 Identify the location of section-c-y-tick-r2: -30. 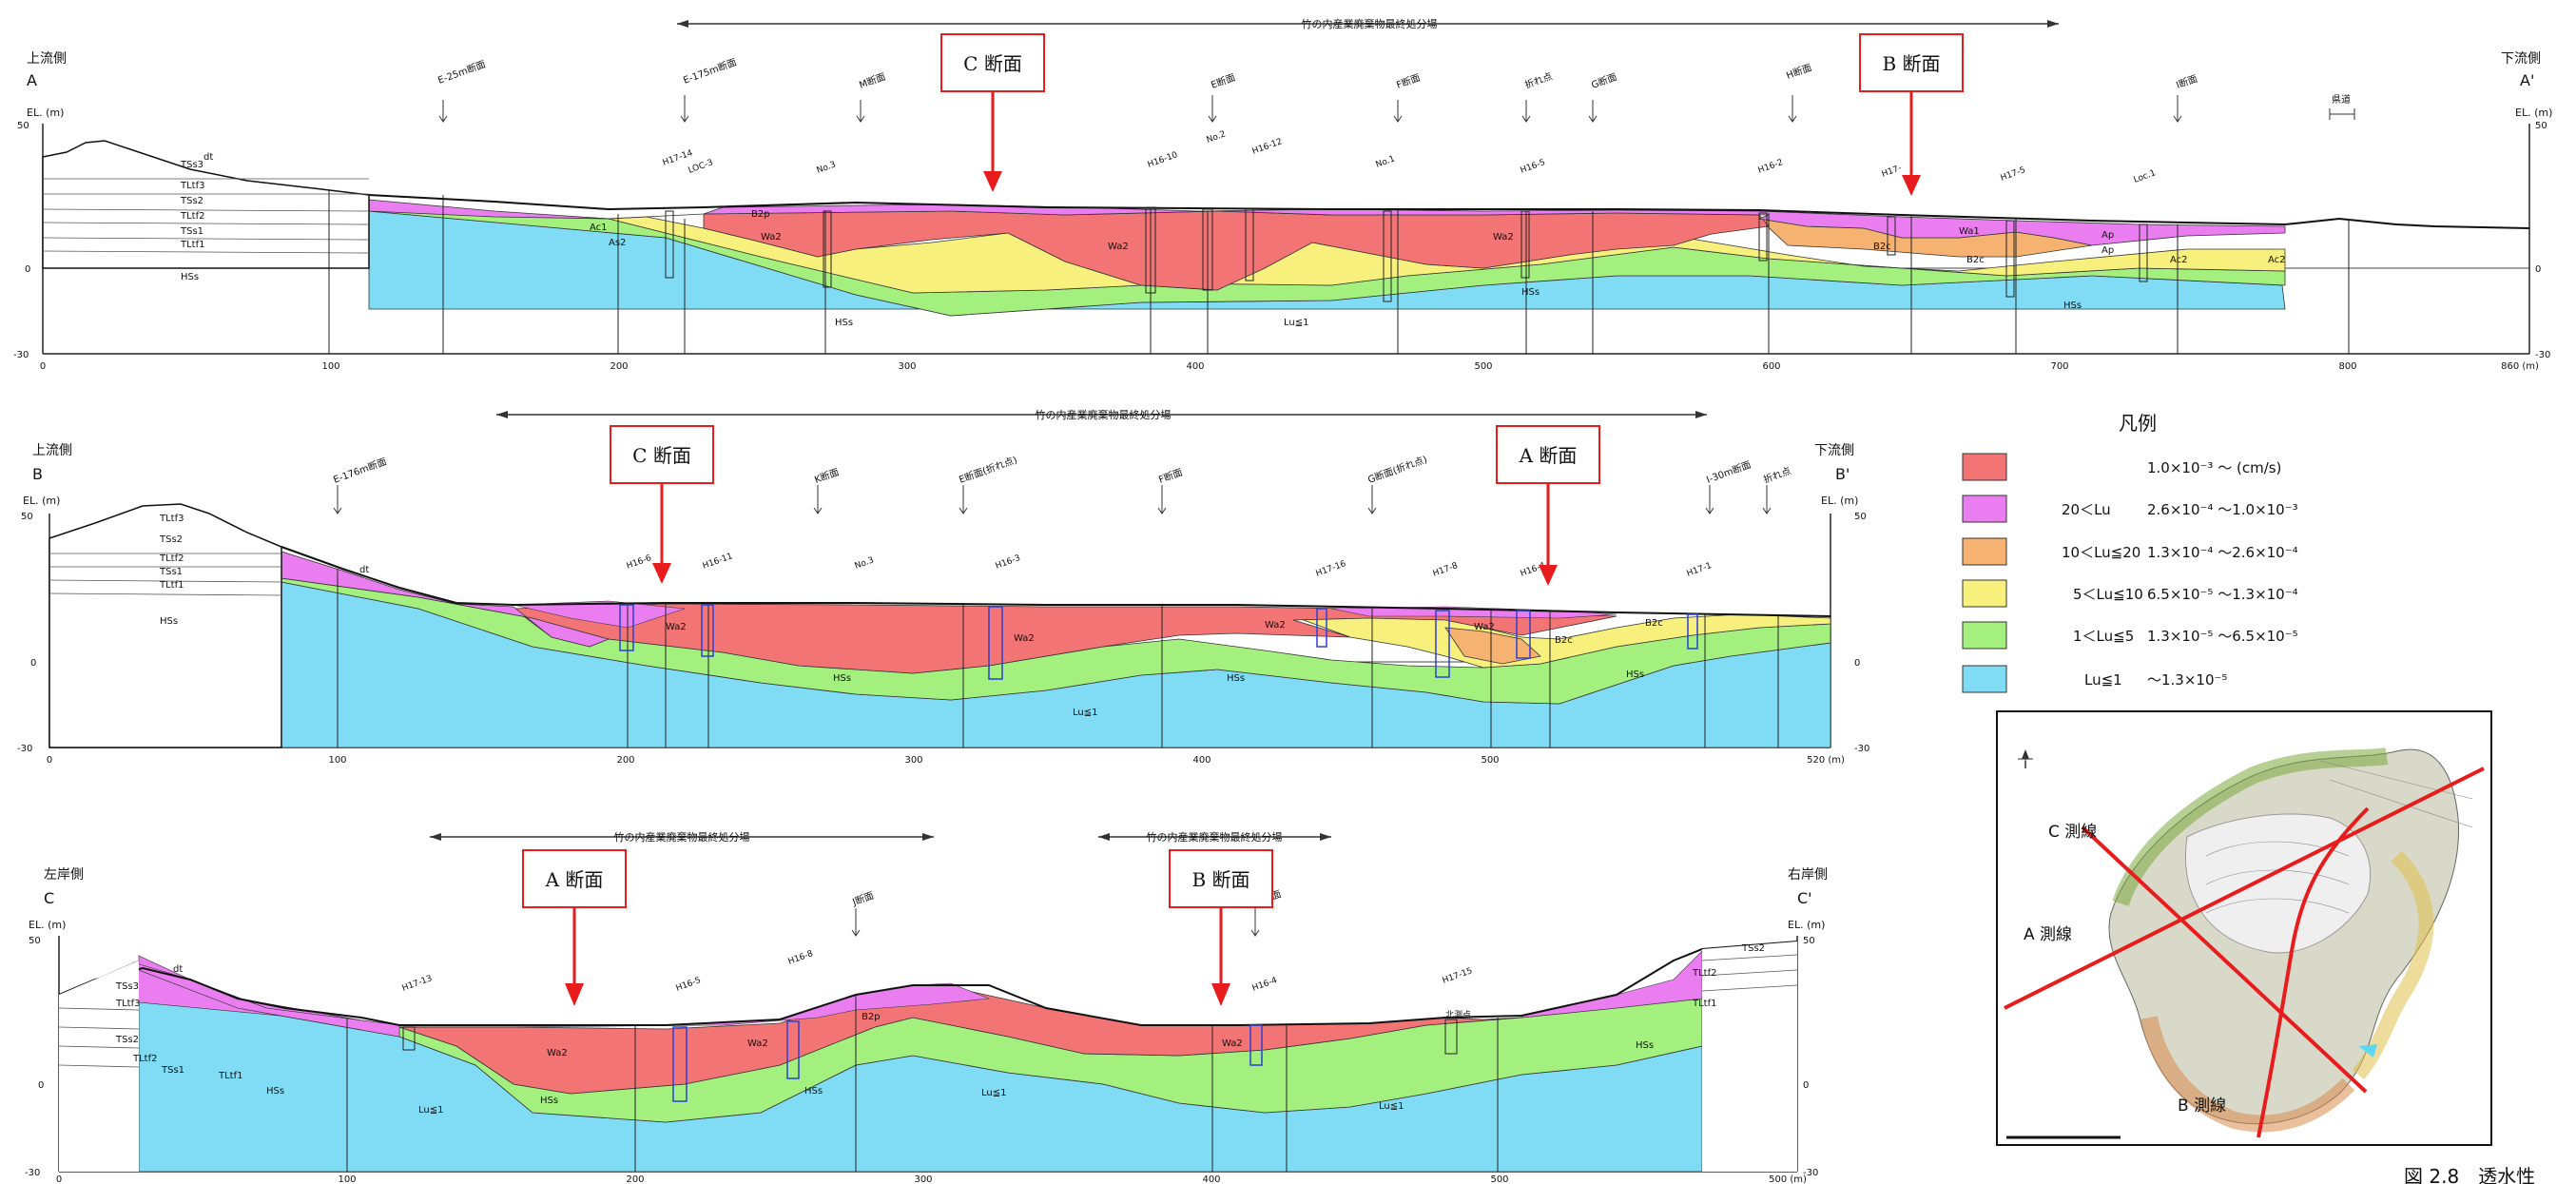
(1810, 1173).